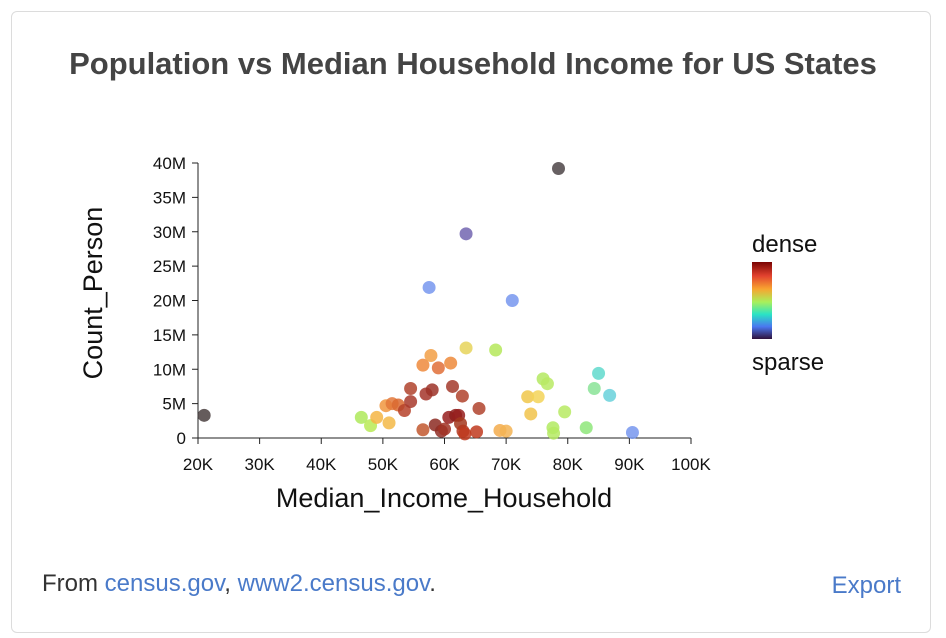  Describe the element at coordinates (169, 163) in the screenshot. I see `y-tick-label: 40M` at that location.